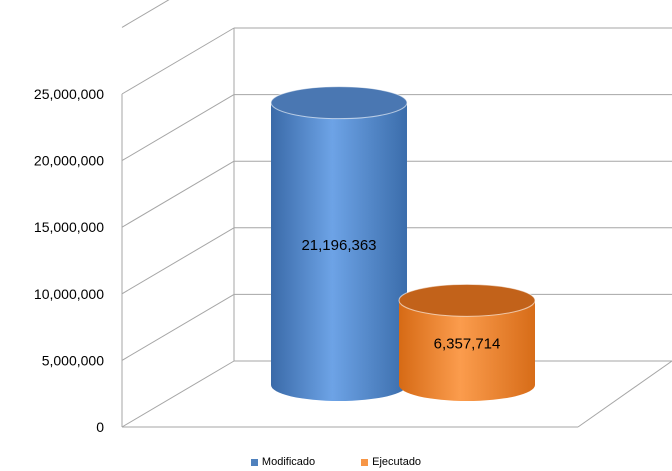  What do you see at coordinates (69, 227) in the screenshot?
I see `y-tick-label: 15,000,000` at bounding box center [69, 227].